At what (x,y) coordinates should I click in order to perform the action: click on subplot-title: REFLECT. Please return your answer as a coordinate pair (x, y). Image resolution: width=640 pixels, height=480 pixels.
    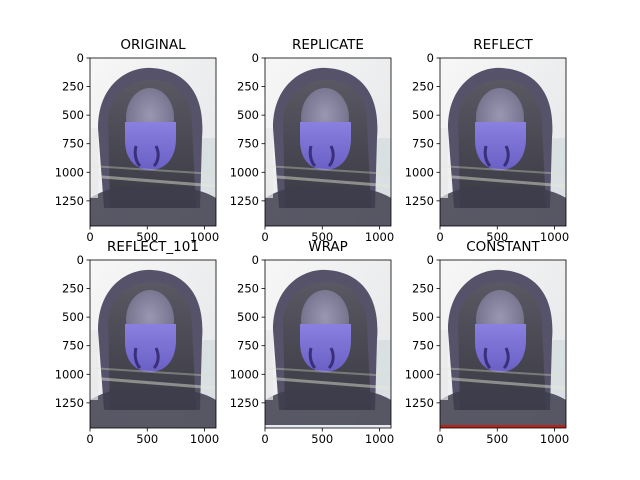
    Looking at the image, I should click on (503, 45).